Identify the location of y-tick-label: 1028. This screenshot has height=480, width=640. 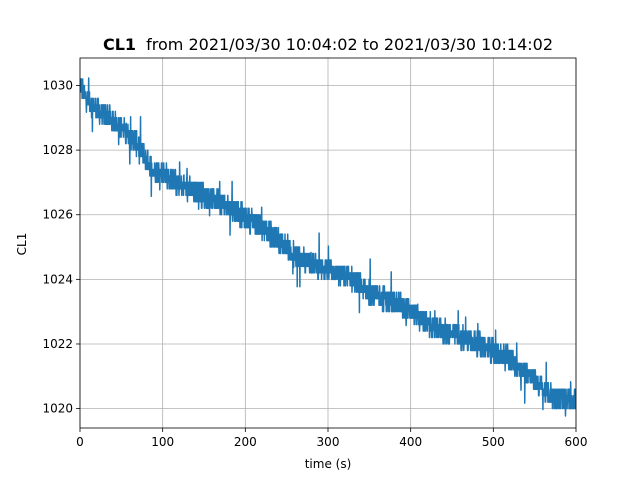
(57, 150).